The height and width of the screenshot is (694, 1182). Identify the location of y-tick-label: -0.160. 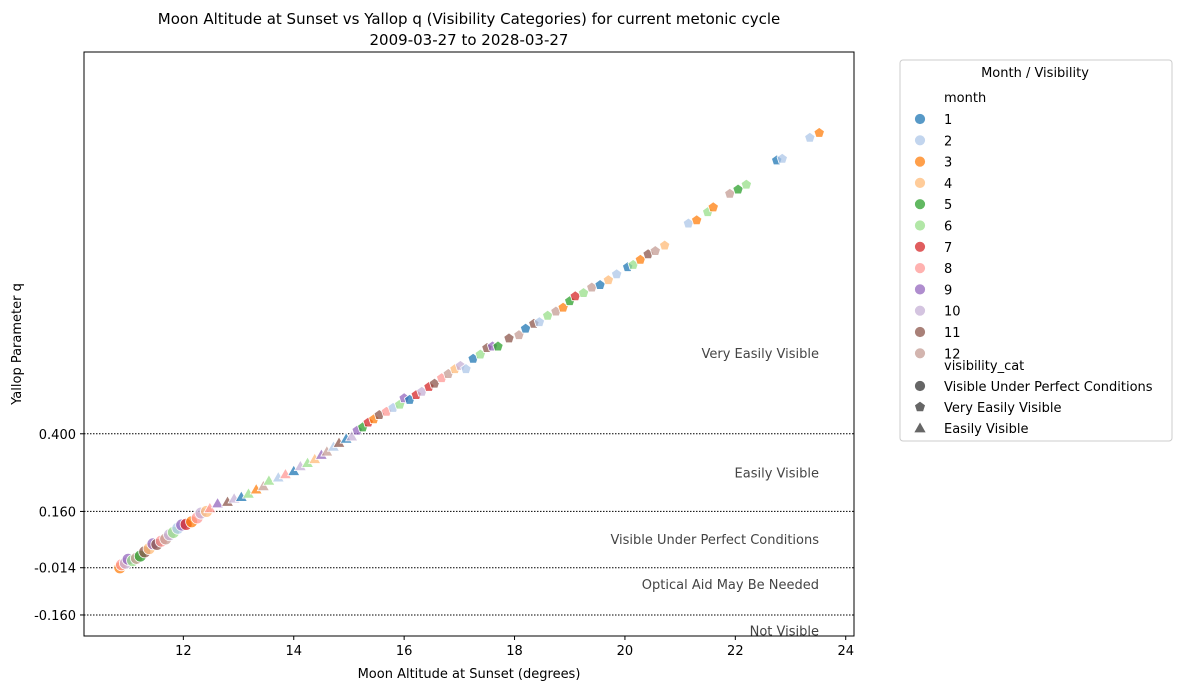
(55, 616).